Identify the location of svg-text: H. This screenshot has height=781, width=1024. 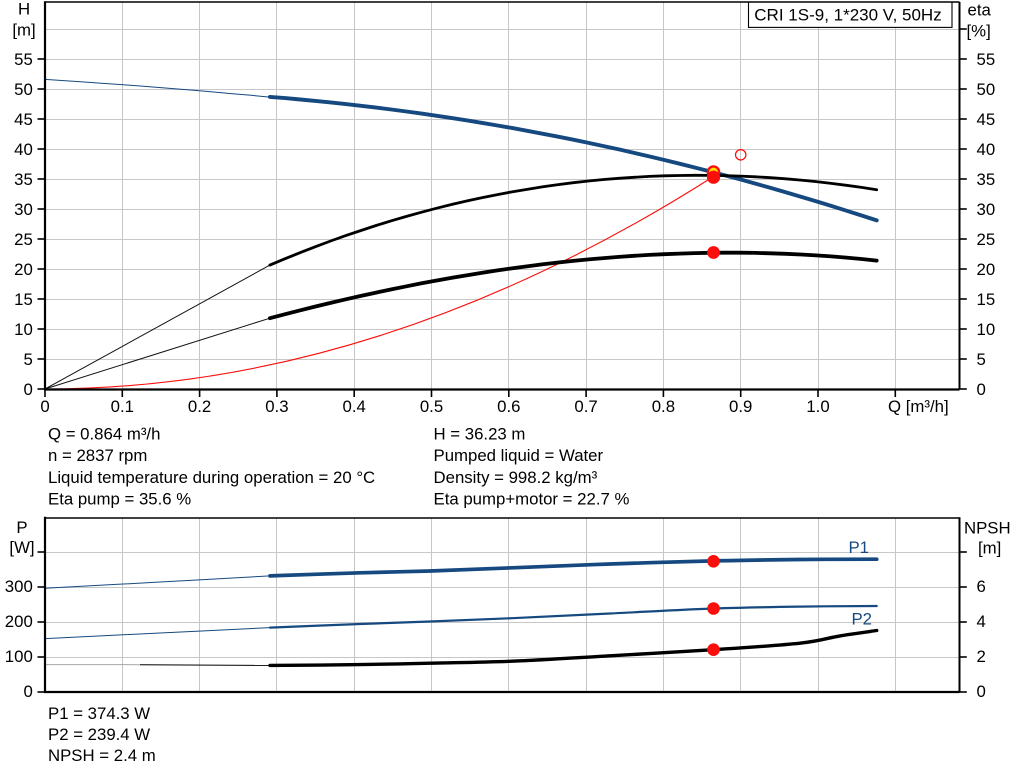
(24, 9).